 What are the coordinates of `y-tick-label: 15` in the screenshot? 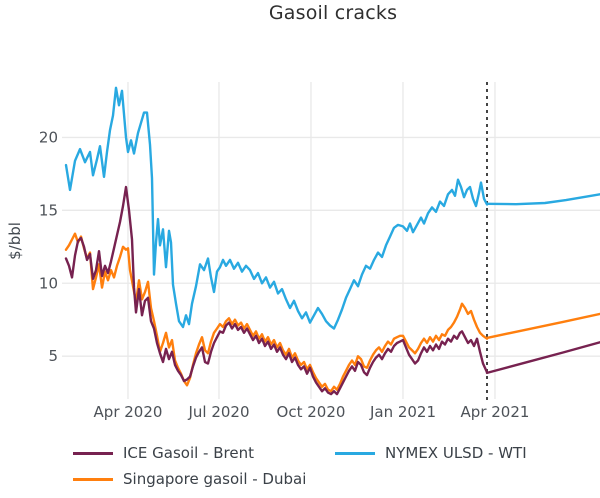 It's located at (48, 210).